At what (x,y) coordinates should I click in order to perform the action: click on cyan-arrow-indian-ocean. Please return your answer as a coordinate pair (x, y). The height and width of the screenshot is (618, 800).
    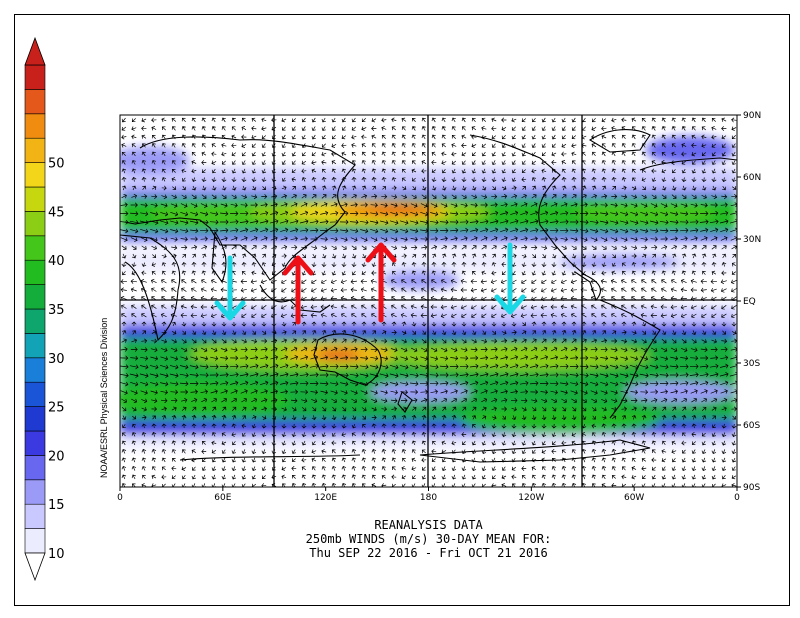
    Looking at the image, I should click on (230, 288).